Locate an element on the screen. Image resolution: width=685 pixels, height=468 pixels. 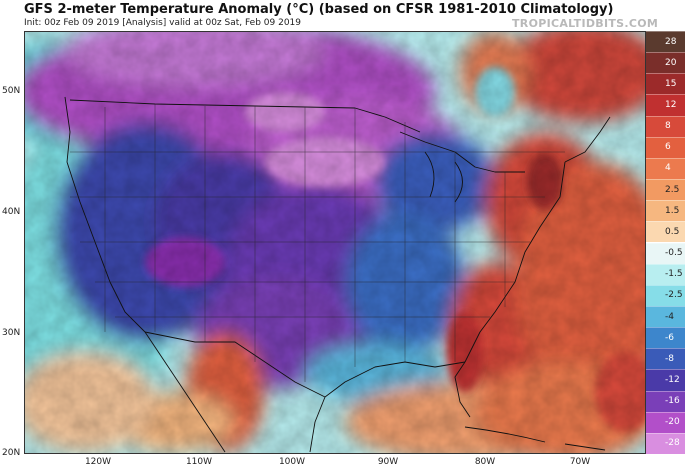
latitude-label: 20N is located at coordinates (11, 453).